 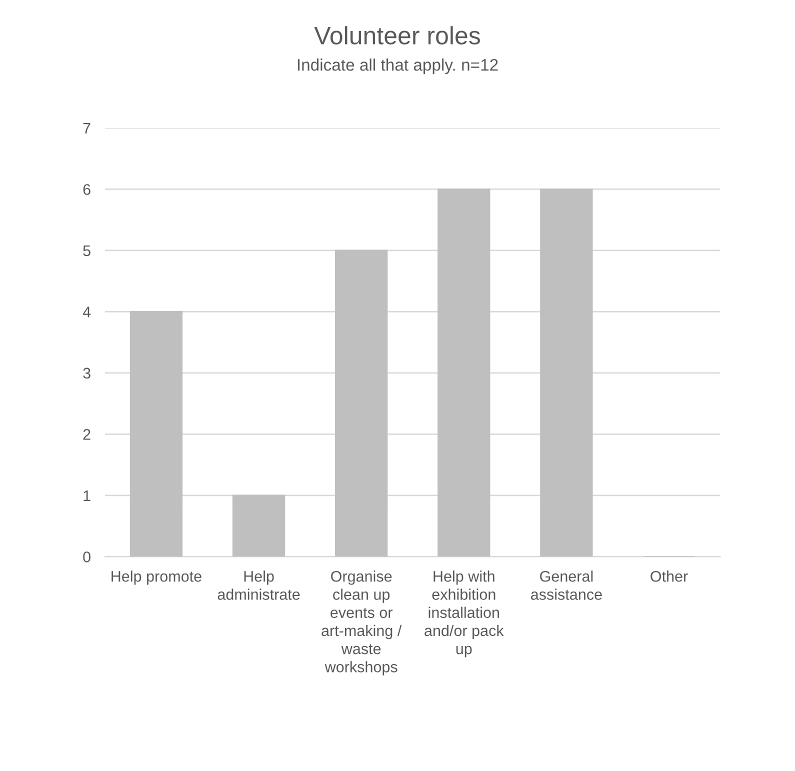 What do you see at coordinates (669, 576) in the screenshot?
I see `x-tick-label: Other` at bounding box center [669, 576].